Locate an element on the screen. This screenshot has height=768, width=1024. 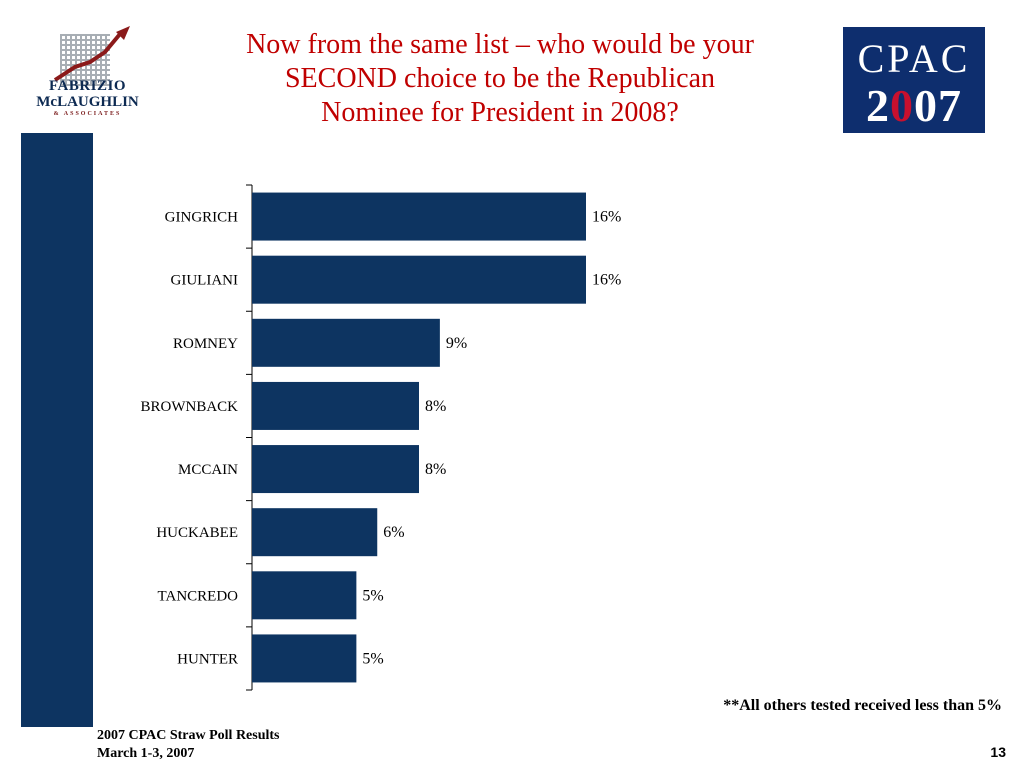
cpac-logo-year: 2007 is located at coordinates (914, 105).